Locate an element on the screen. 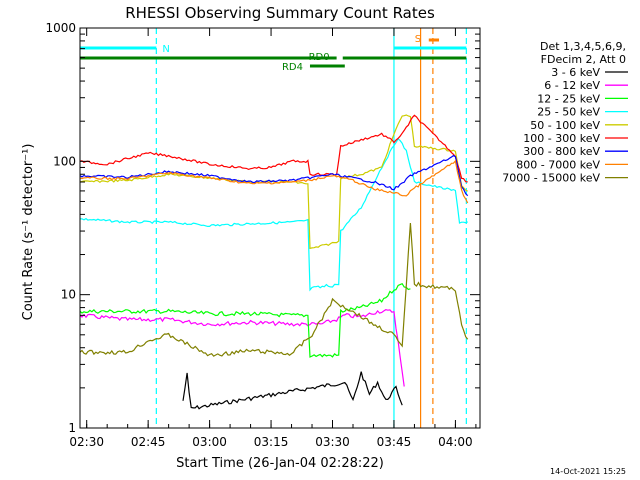  x-tick-label: 03:15 is located at coordinates (271, 442).